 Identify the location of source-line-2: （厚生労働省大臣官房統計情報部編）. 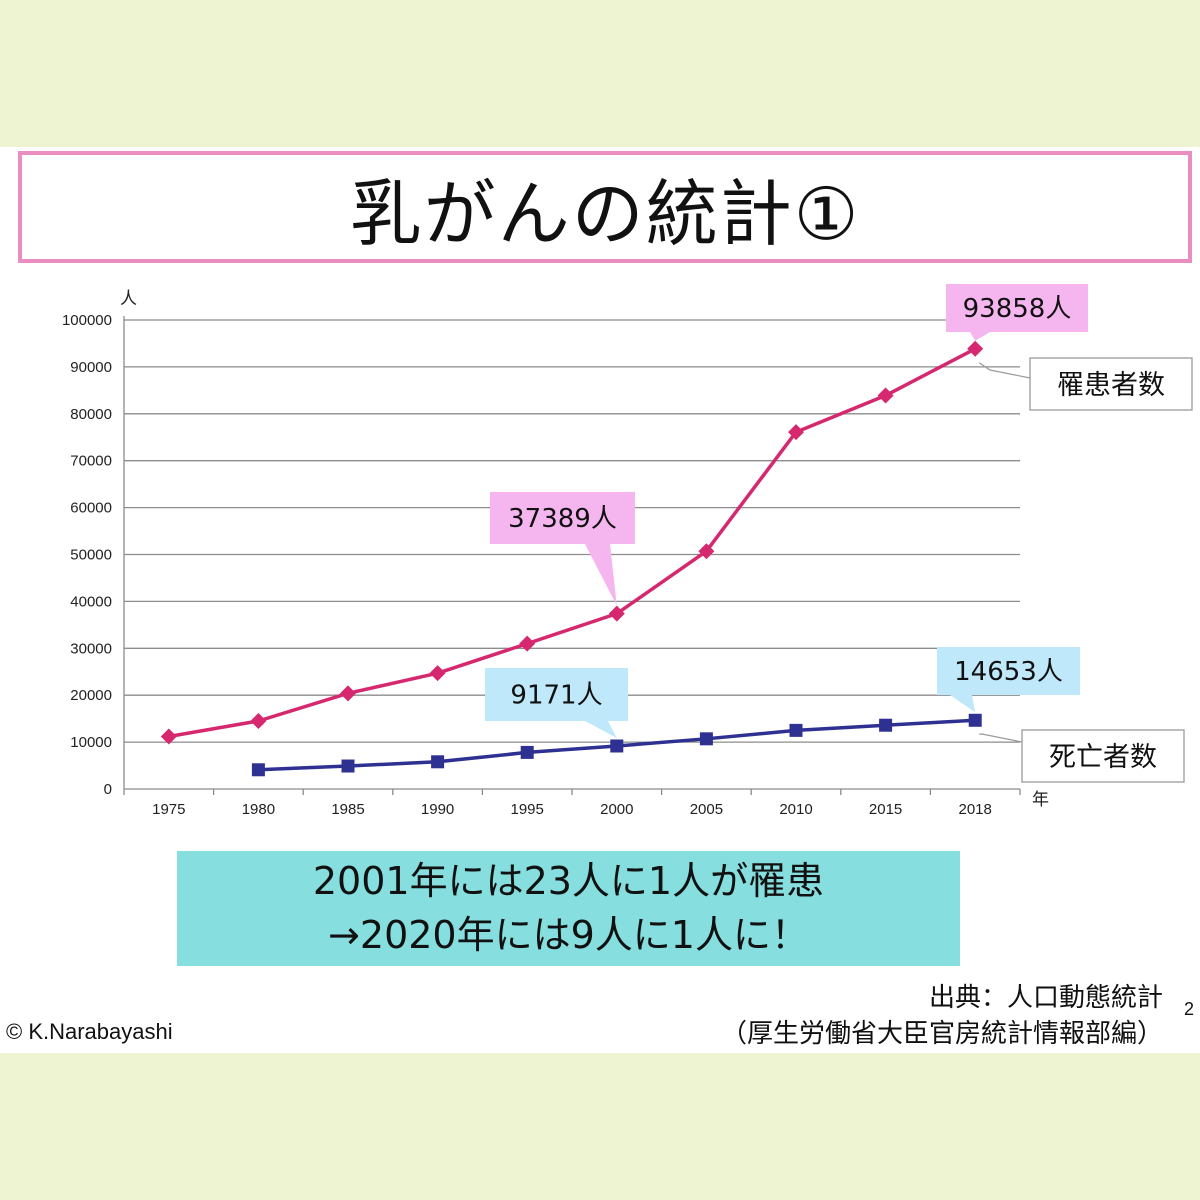
(941, 1034).